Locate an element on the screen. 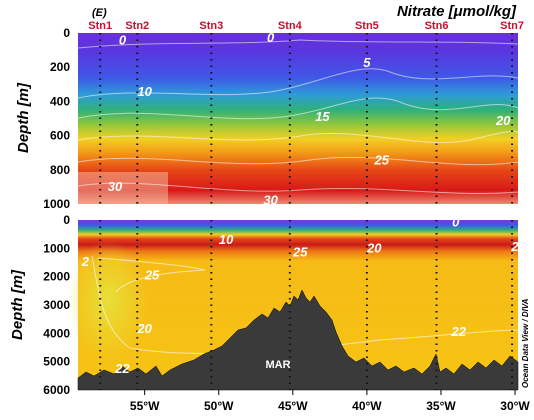 This screenshot has width=534, height=420. station-label: Stn3 is located at coordinates (211, 26).